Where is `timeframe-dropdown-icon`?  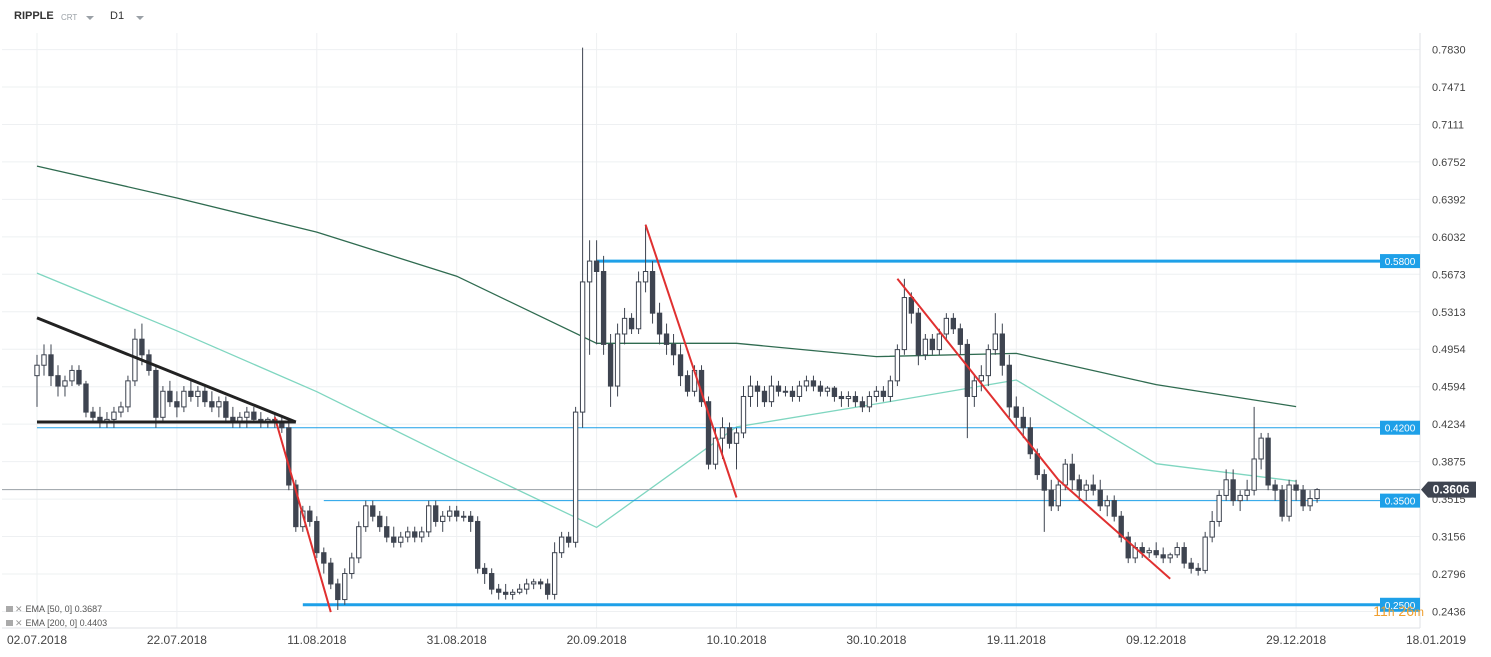 timeframe-dropdown-icon is located at coordinates (140, 18).